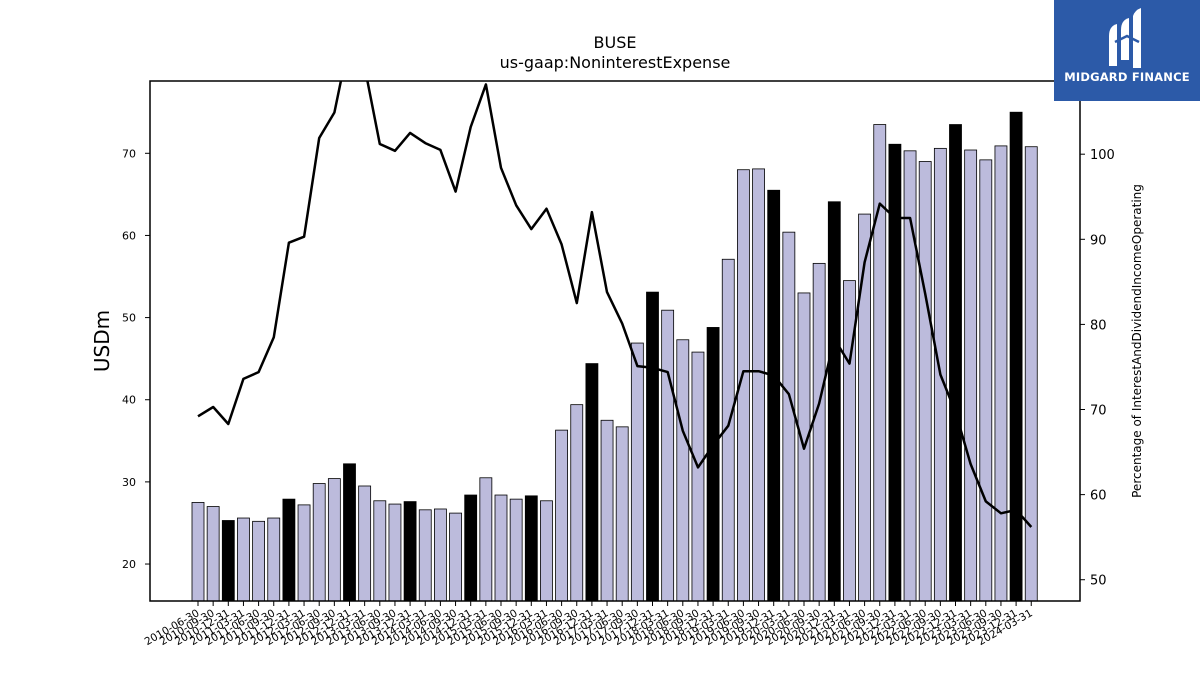 Image resolution: width=1200 pixels, height=675 pixels. What do you see at coordinates (1127, 77) in the screenshot?
I see `logo-text: MIDGARD FINANCE` at bounding box center [1127, 77].